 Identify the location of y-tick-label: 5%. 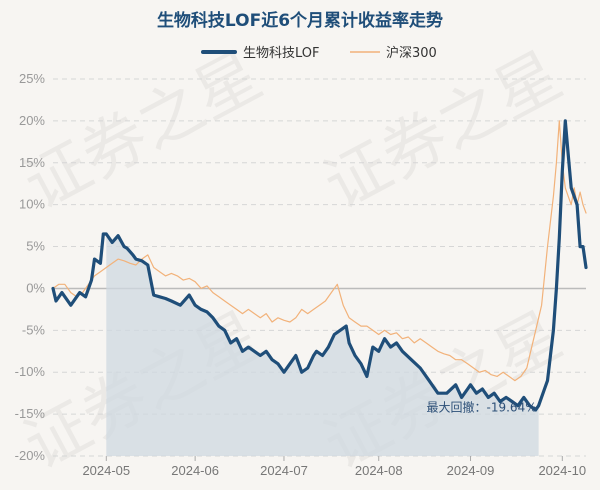
(35, 246).